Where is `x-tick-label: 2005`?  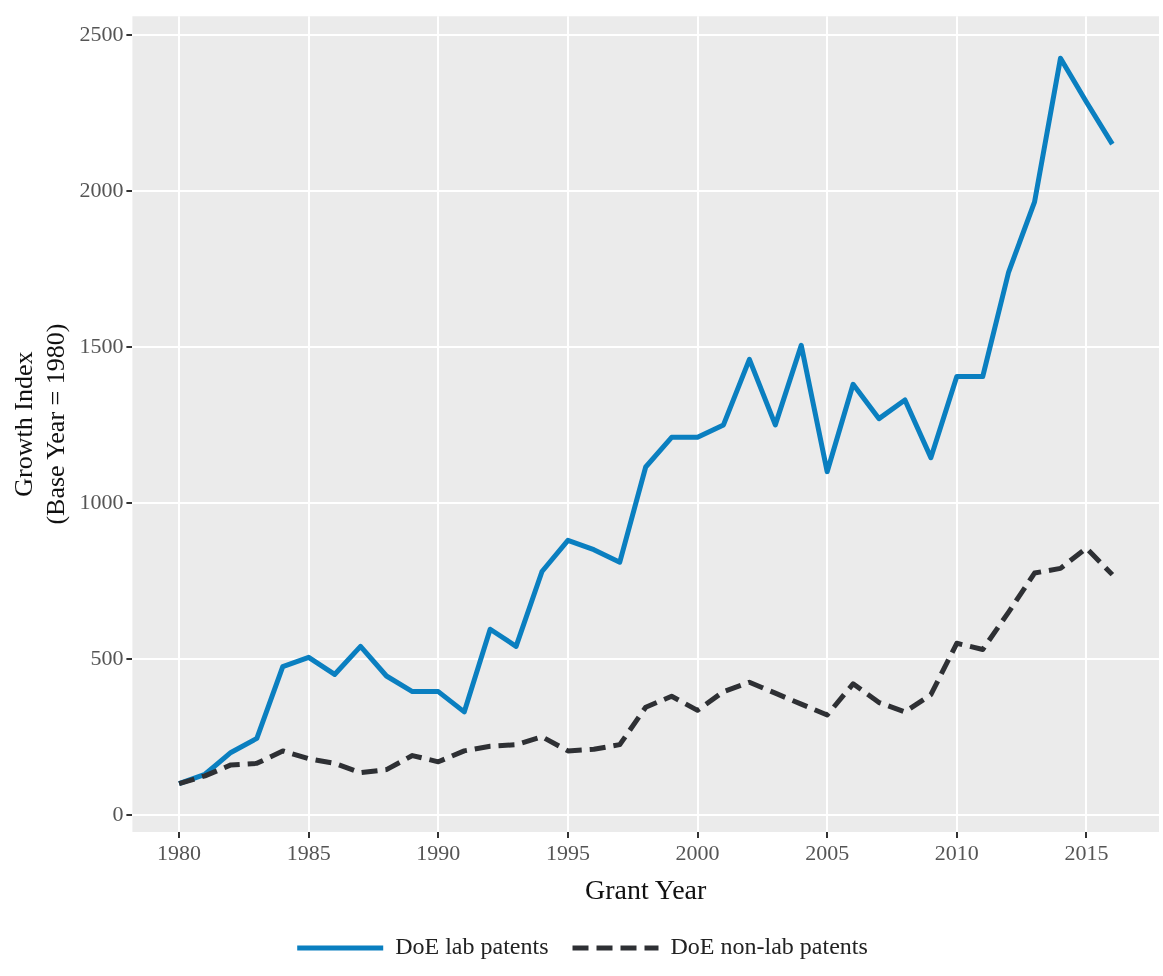
x-tick-label: 2005 is located at coordinates (827, 852).